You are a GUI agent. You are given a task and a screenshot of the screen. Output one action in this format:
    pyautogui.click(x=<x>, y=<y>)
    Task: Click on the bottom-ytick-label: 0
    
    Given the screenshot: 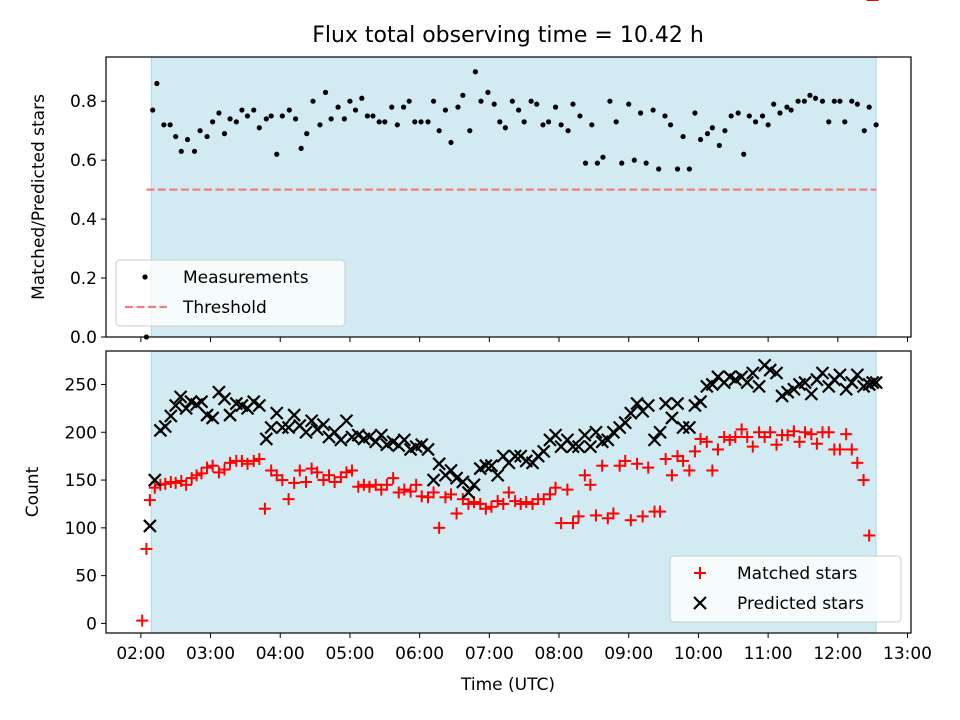 What is the action you would take?
    pyautogui.click(x=91, y=624)
    